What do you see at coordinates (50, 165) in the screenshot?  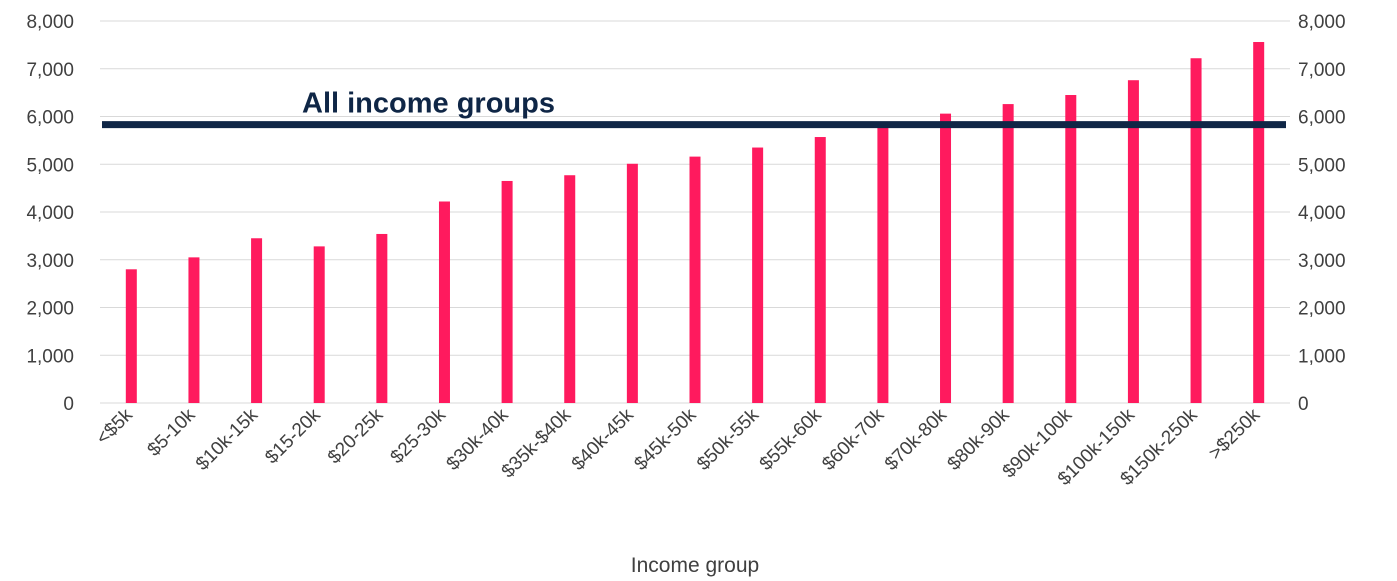 I see `y-tick-label-left: 5,000` at bounding box center [50, 165].